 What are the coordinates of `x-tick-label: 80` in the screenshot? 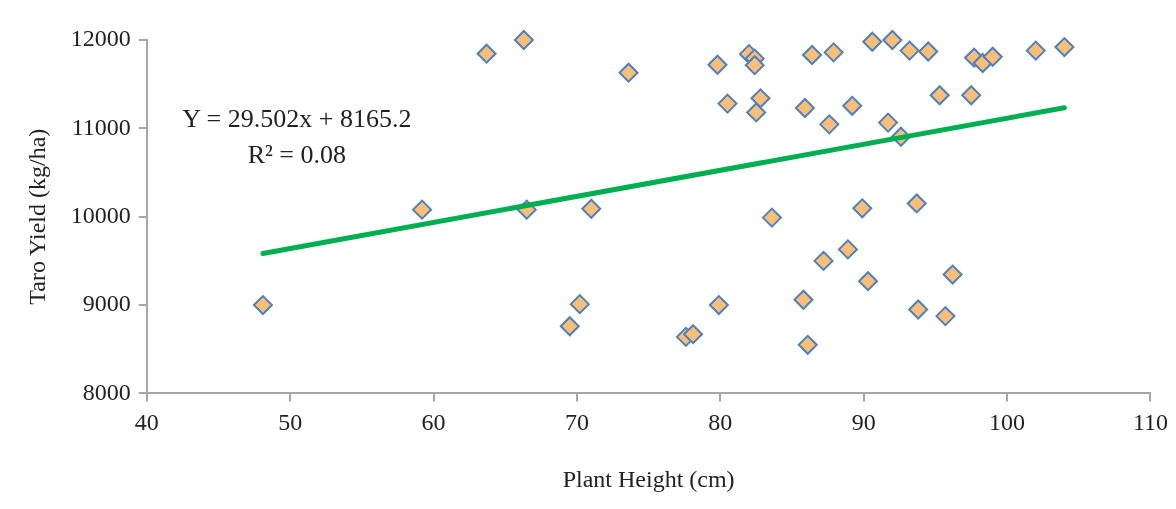 It's located at (720, 422).